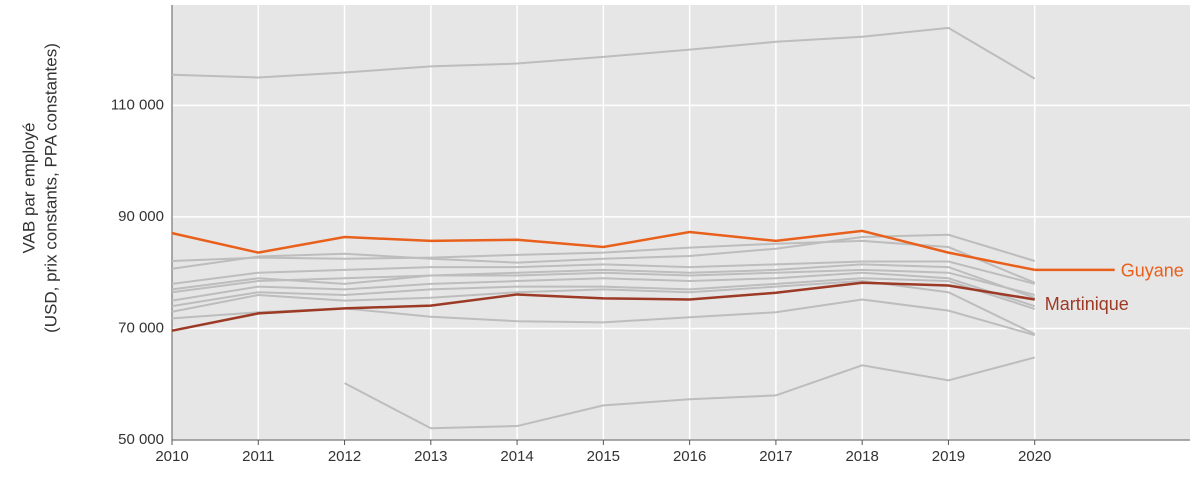 Image resolution: width=1199 pixels, height=480 pixels. Describe the element at coordinates (603, 456) in the screenshot. I see `x-tick-label: 2015` at that location.